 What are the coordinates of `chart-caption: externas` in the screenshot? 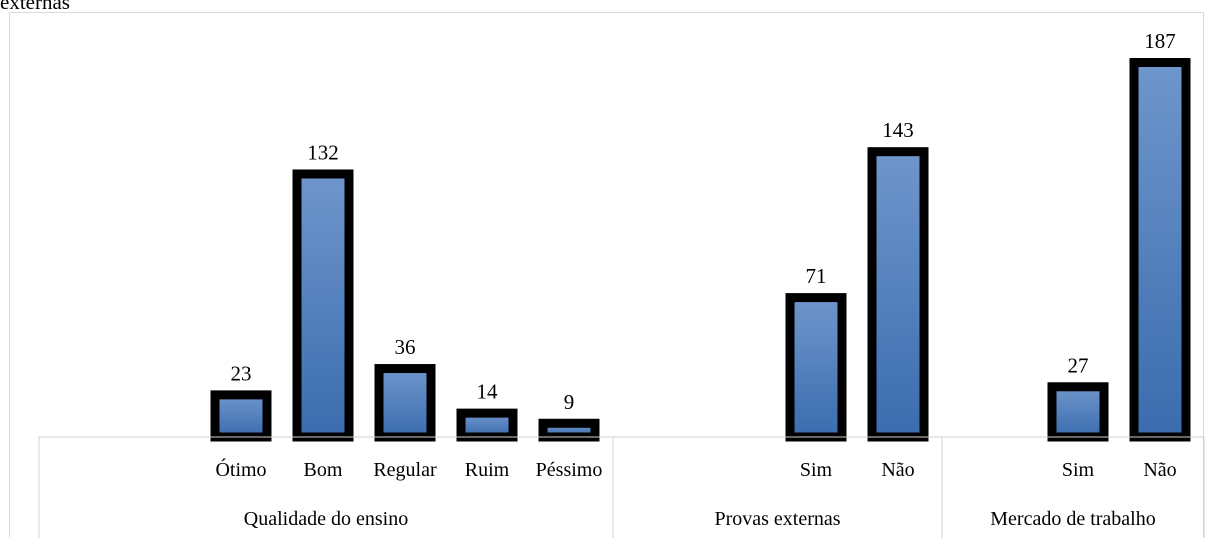 It's located at (35, 7).